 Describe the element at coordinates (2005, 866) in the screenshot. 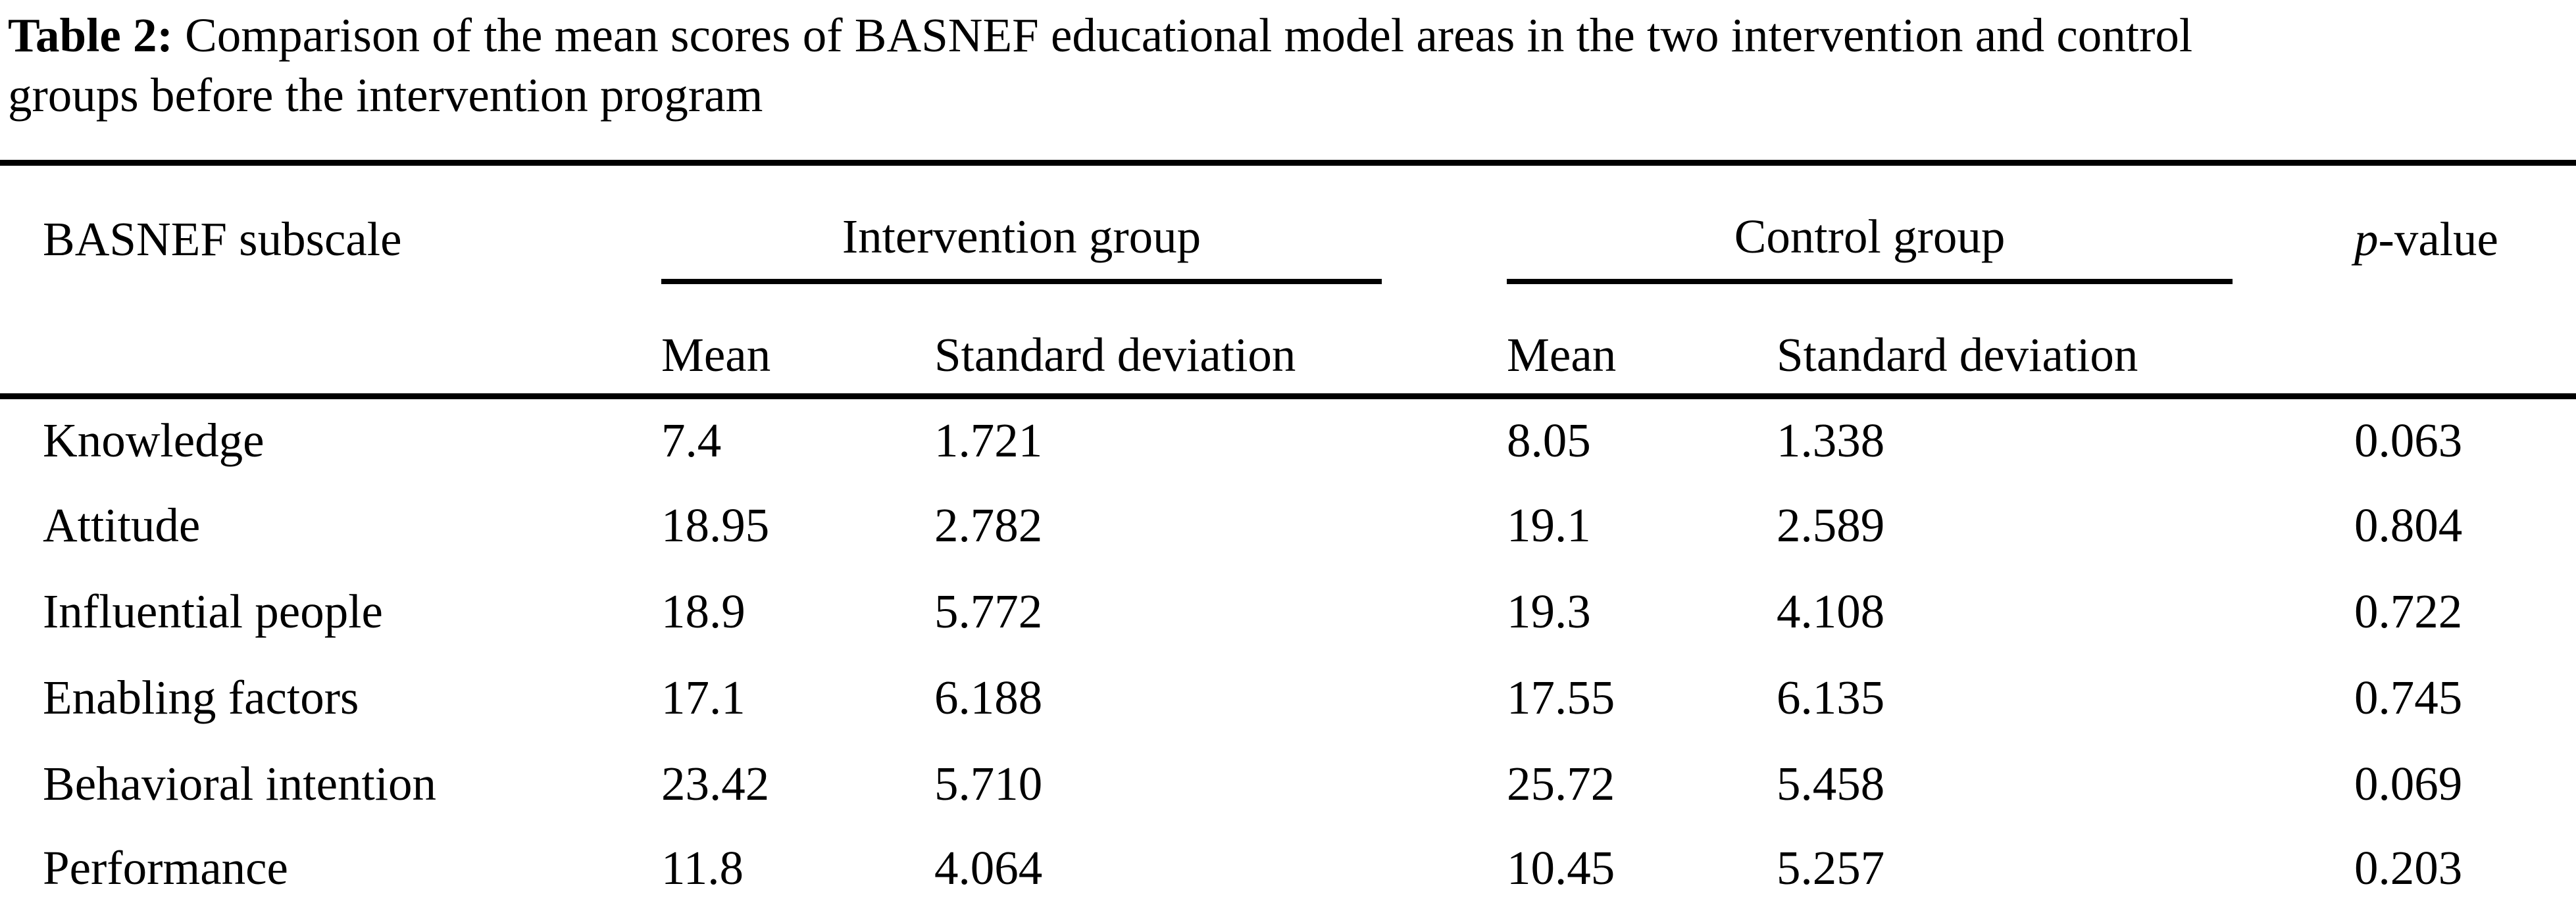

I see `cell-ctrl-sd: 5.257` at that location.